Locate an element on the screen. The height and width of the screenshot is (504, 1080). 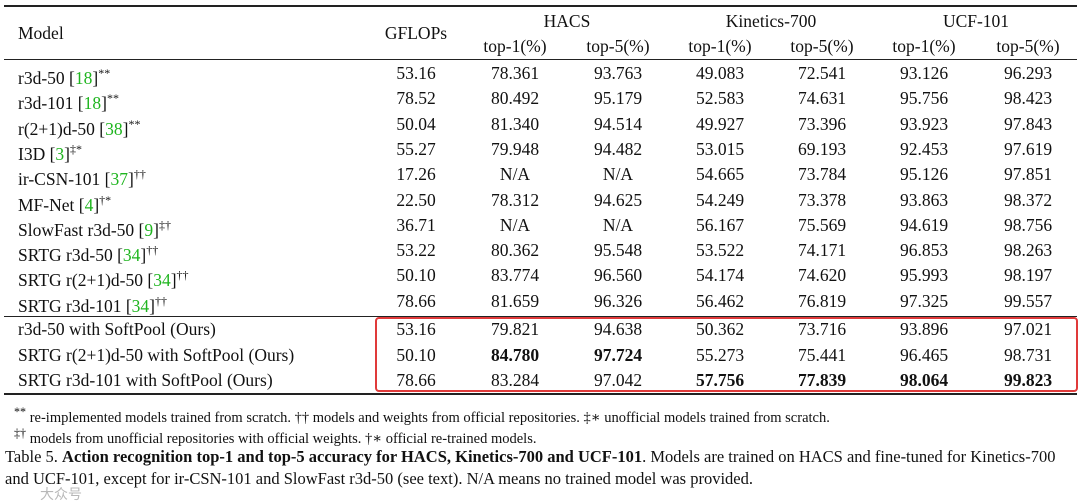
ours-separator-rule is located at coordinates (540, 316).